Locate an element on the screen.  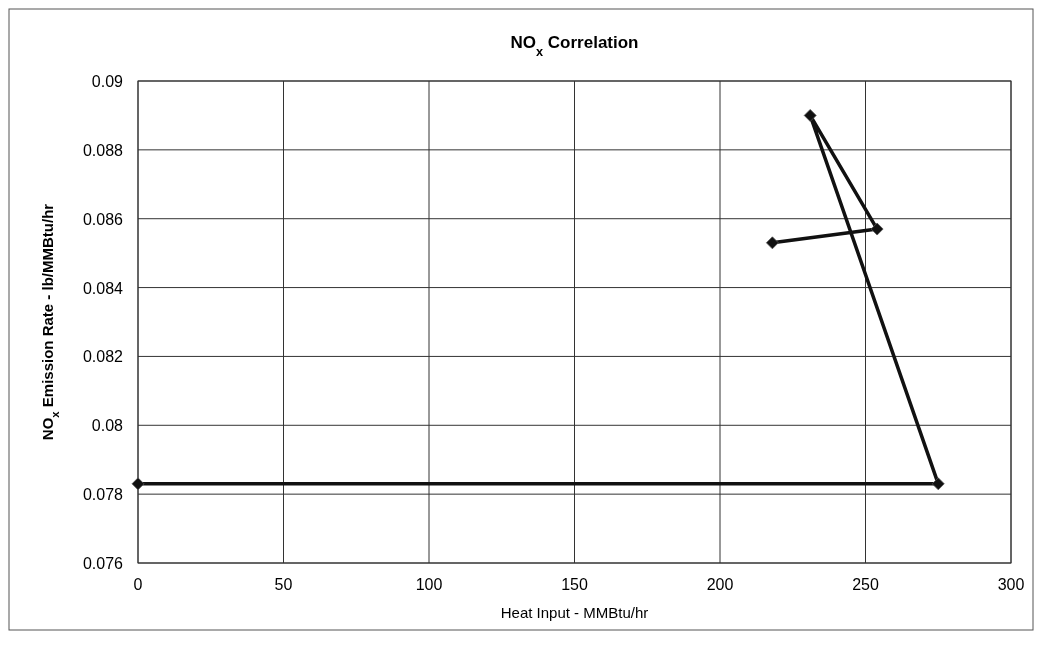
x-axis-title: Heat Input - MMBtu/hr is located at coordinates (574, 612).